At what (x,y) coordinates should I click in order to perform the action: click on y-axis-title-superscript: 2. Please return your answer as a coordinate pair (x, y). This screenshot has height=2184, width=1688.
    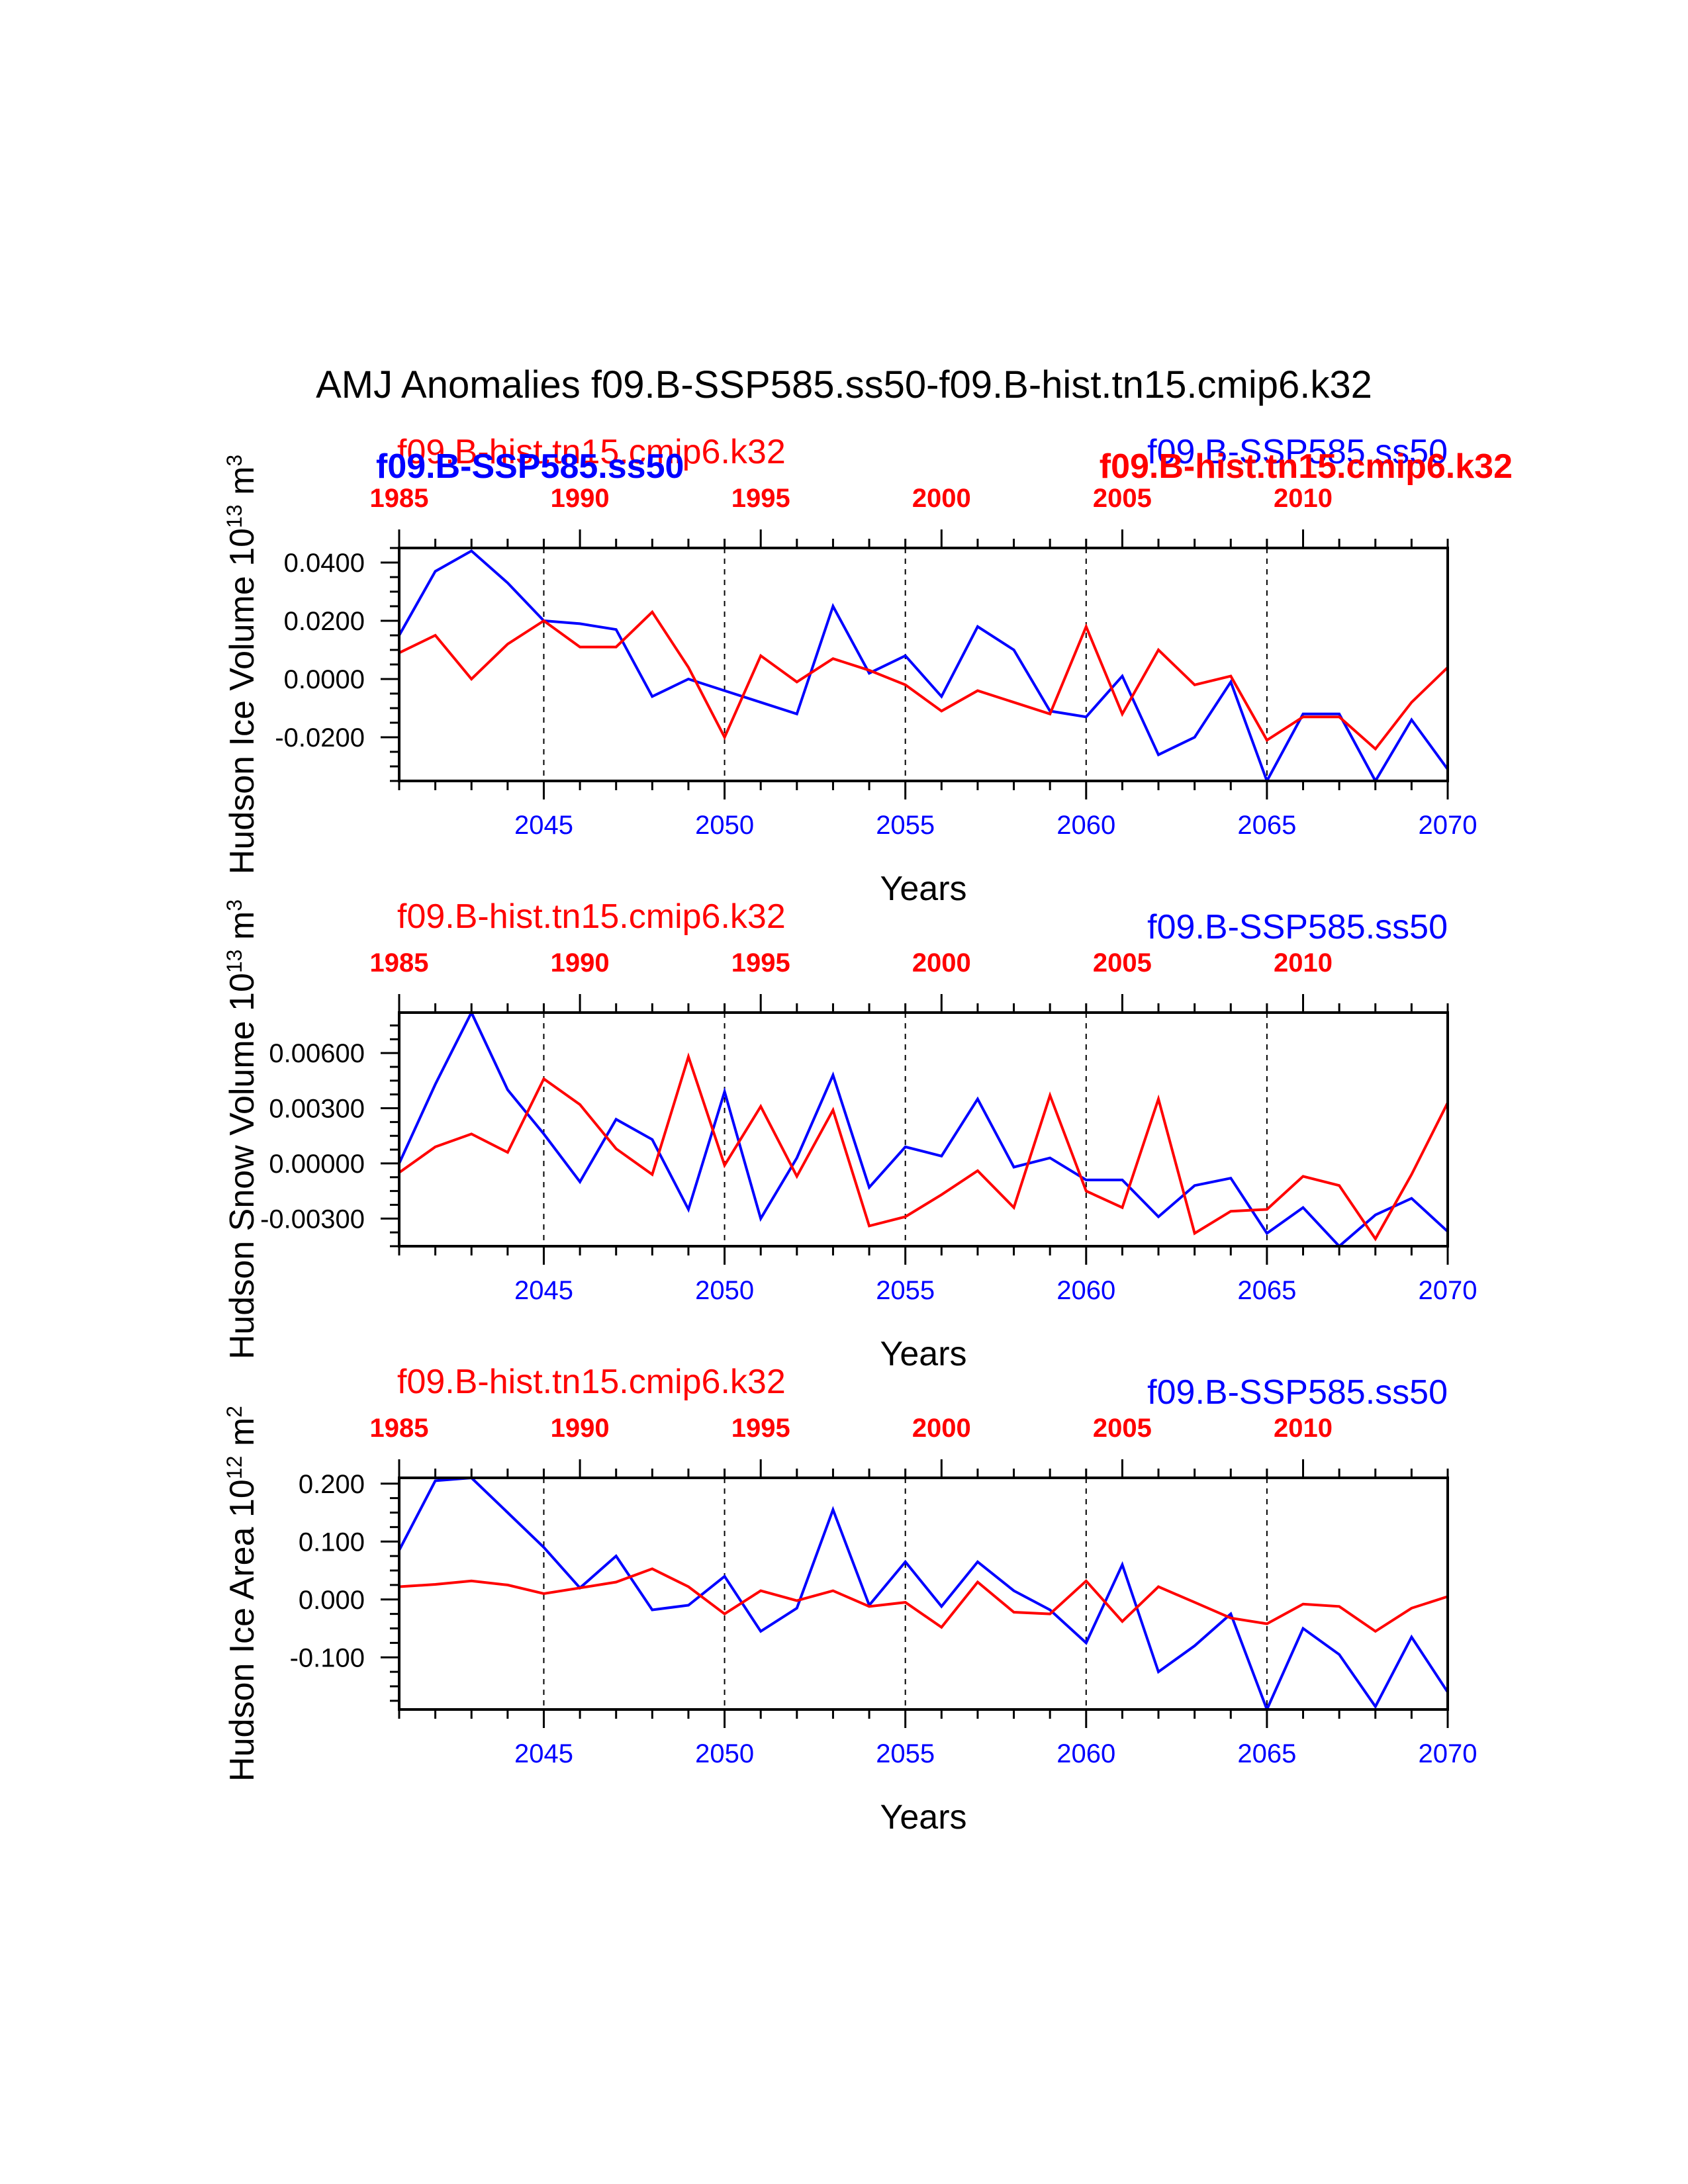
    Looking at the image, I should click on (234, 1412).